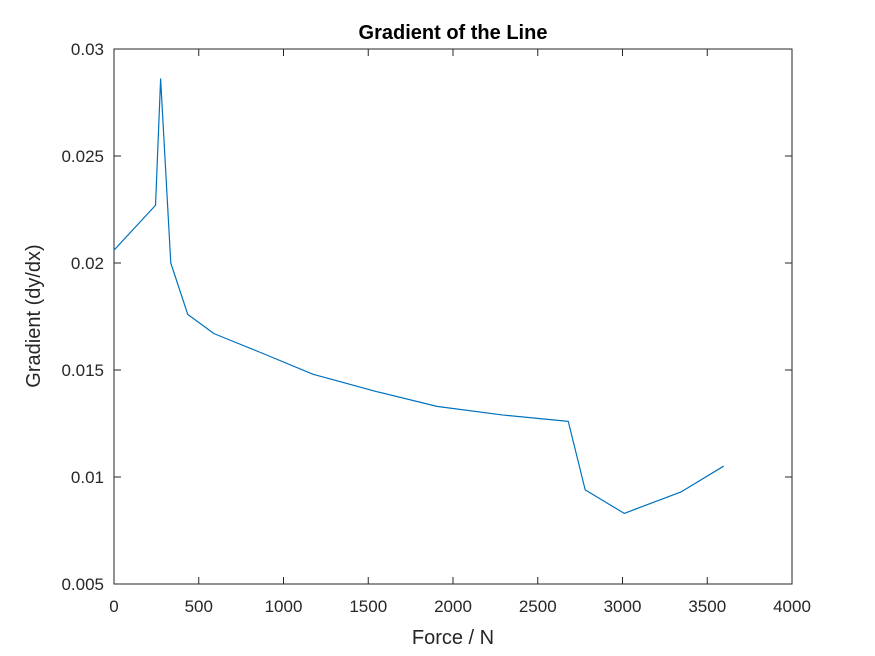 This screenshot has height=656, width=875. What do you see at coordinates (113, 606) in the screenshot?
I see `x-tick-label: 0` at bounding box center [113, 606].